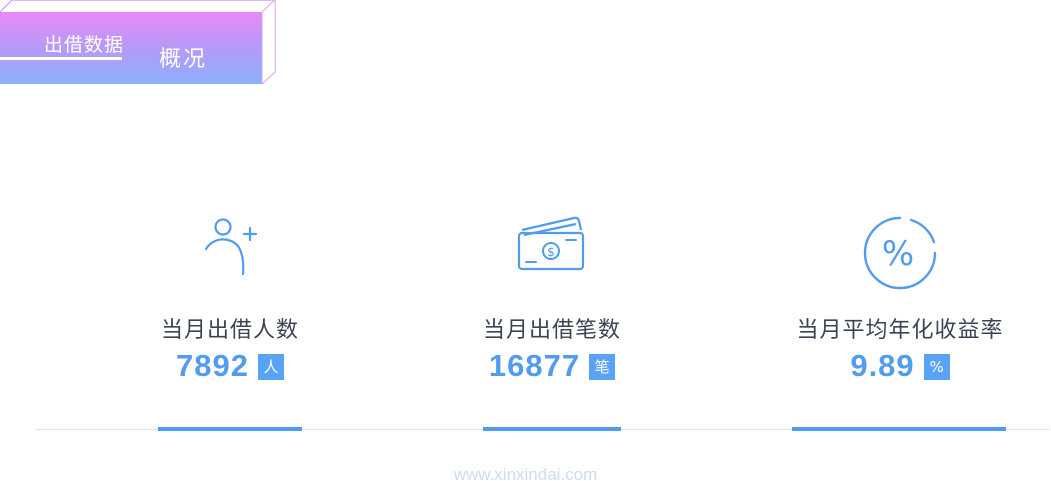 Image resolution: width=1051 pixels, height=481 pixels. Describe the element at coordinates (84, 45) in the screenshot. I see `tab-title: 出借数据` at that location.